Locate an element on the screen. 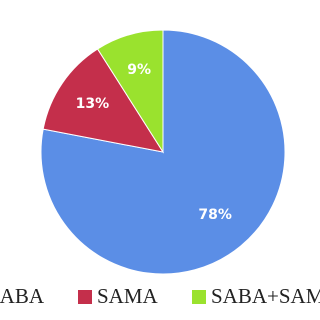  slice-label: 13% is located at coordinates (93, 104).